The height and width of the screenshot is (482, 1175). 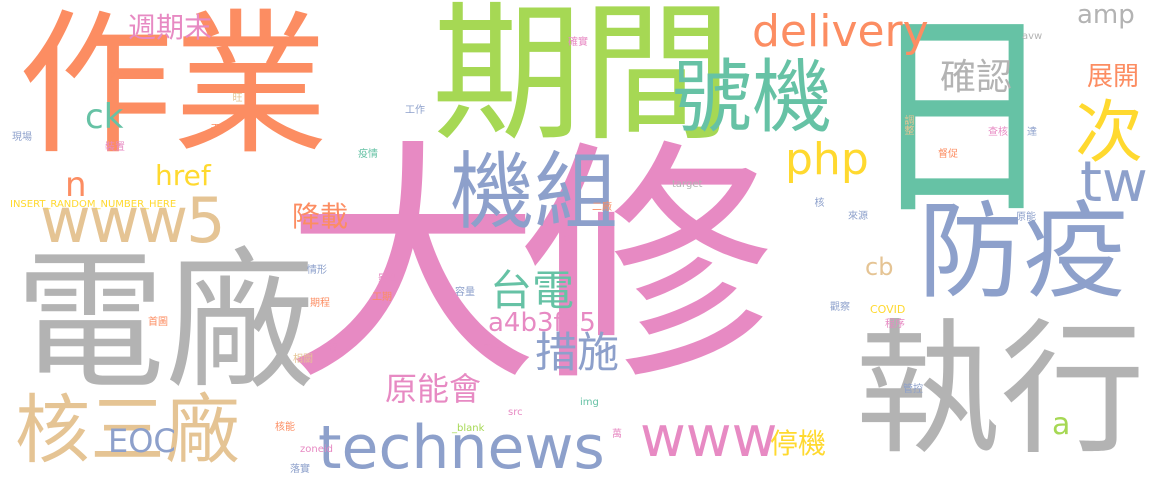 What do you see at coordinates (388, 279) in the screenshot?
I see `word-ying-xiang: 影響` at bounding box center [388, 279].